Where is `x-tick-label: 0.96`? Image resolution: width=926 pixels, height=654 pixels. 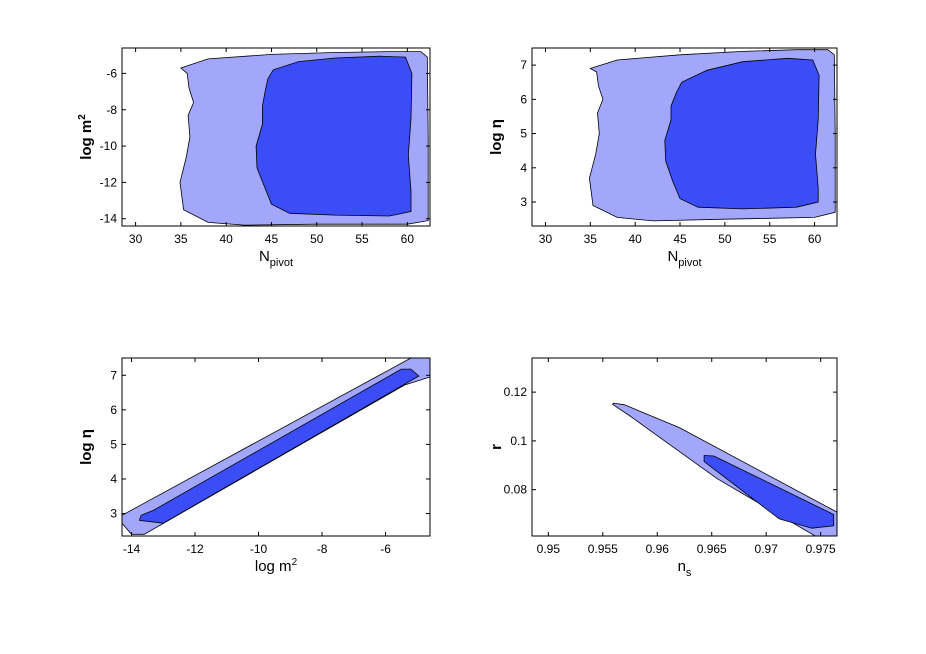
x-tick-label: 0.96 is located at coordinates (658, 549).